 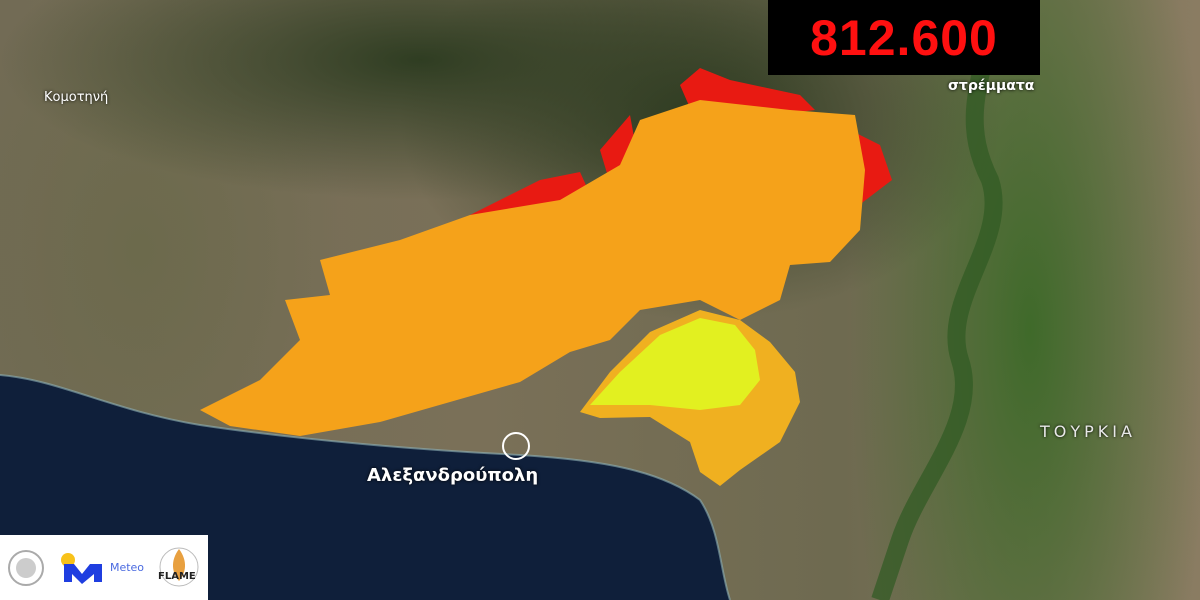 What do you see at coordinates (177, 576) in the screenshot?
I see `flame-label: FLAME` at bounding box center [177, 576].